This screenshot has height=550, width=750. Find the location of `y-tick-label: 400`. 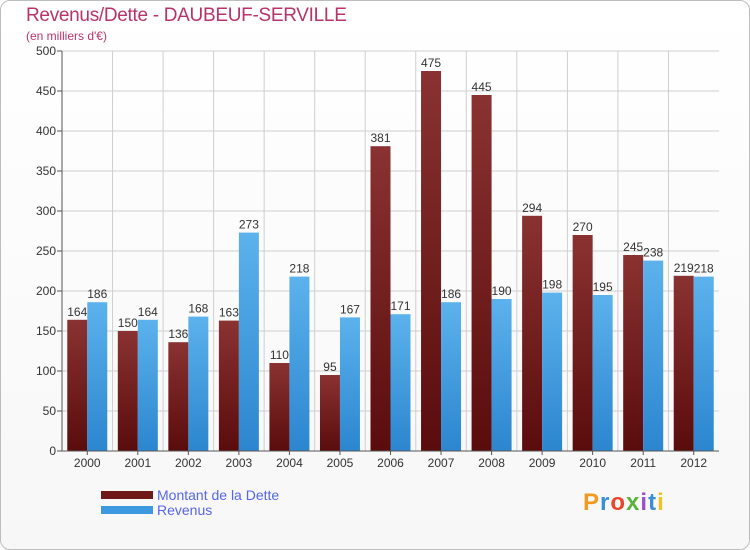

y-tick-label: 400 is located at coordinates (46, 131).